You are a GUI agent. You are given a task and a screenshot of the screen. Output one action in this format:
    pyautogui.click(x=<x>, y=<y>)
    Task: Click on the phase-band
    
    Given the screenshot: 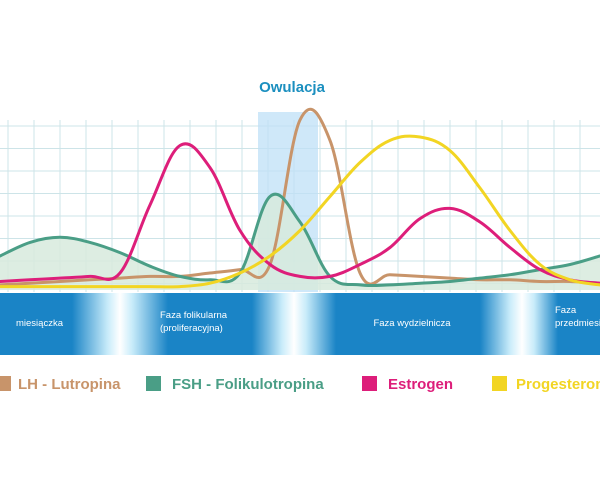 What is the action you would take?
    pyautogui.click(x=300, y=324)
    